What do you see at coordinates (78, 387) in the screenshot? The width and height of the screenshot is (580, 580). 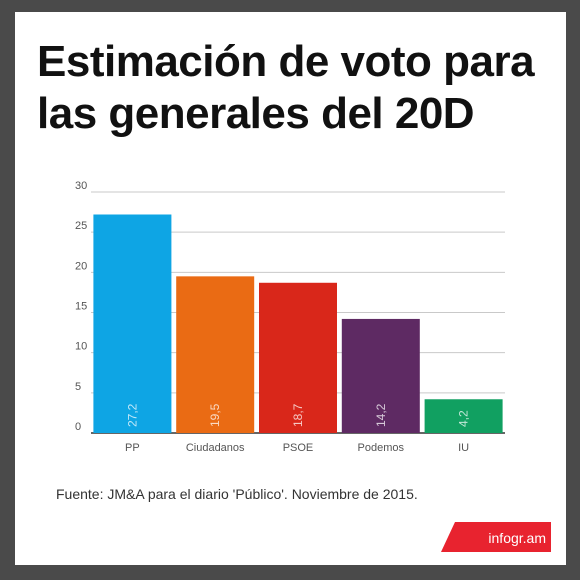 I see `y-tick-label: 5` at bounding box center [78, 387].